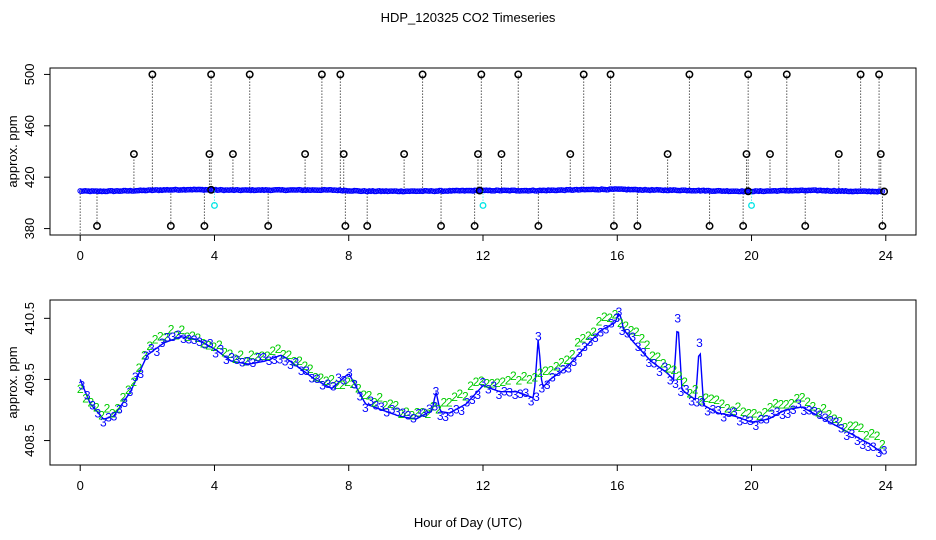 Image resolution: width=936 pixels, height=540 pixels. I want to click on x-axis-label: Hour of Day (UTC), so click(468, 522).